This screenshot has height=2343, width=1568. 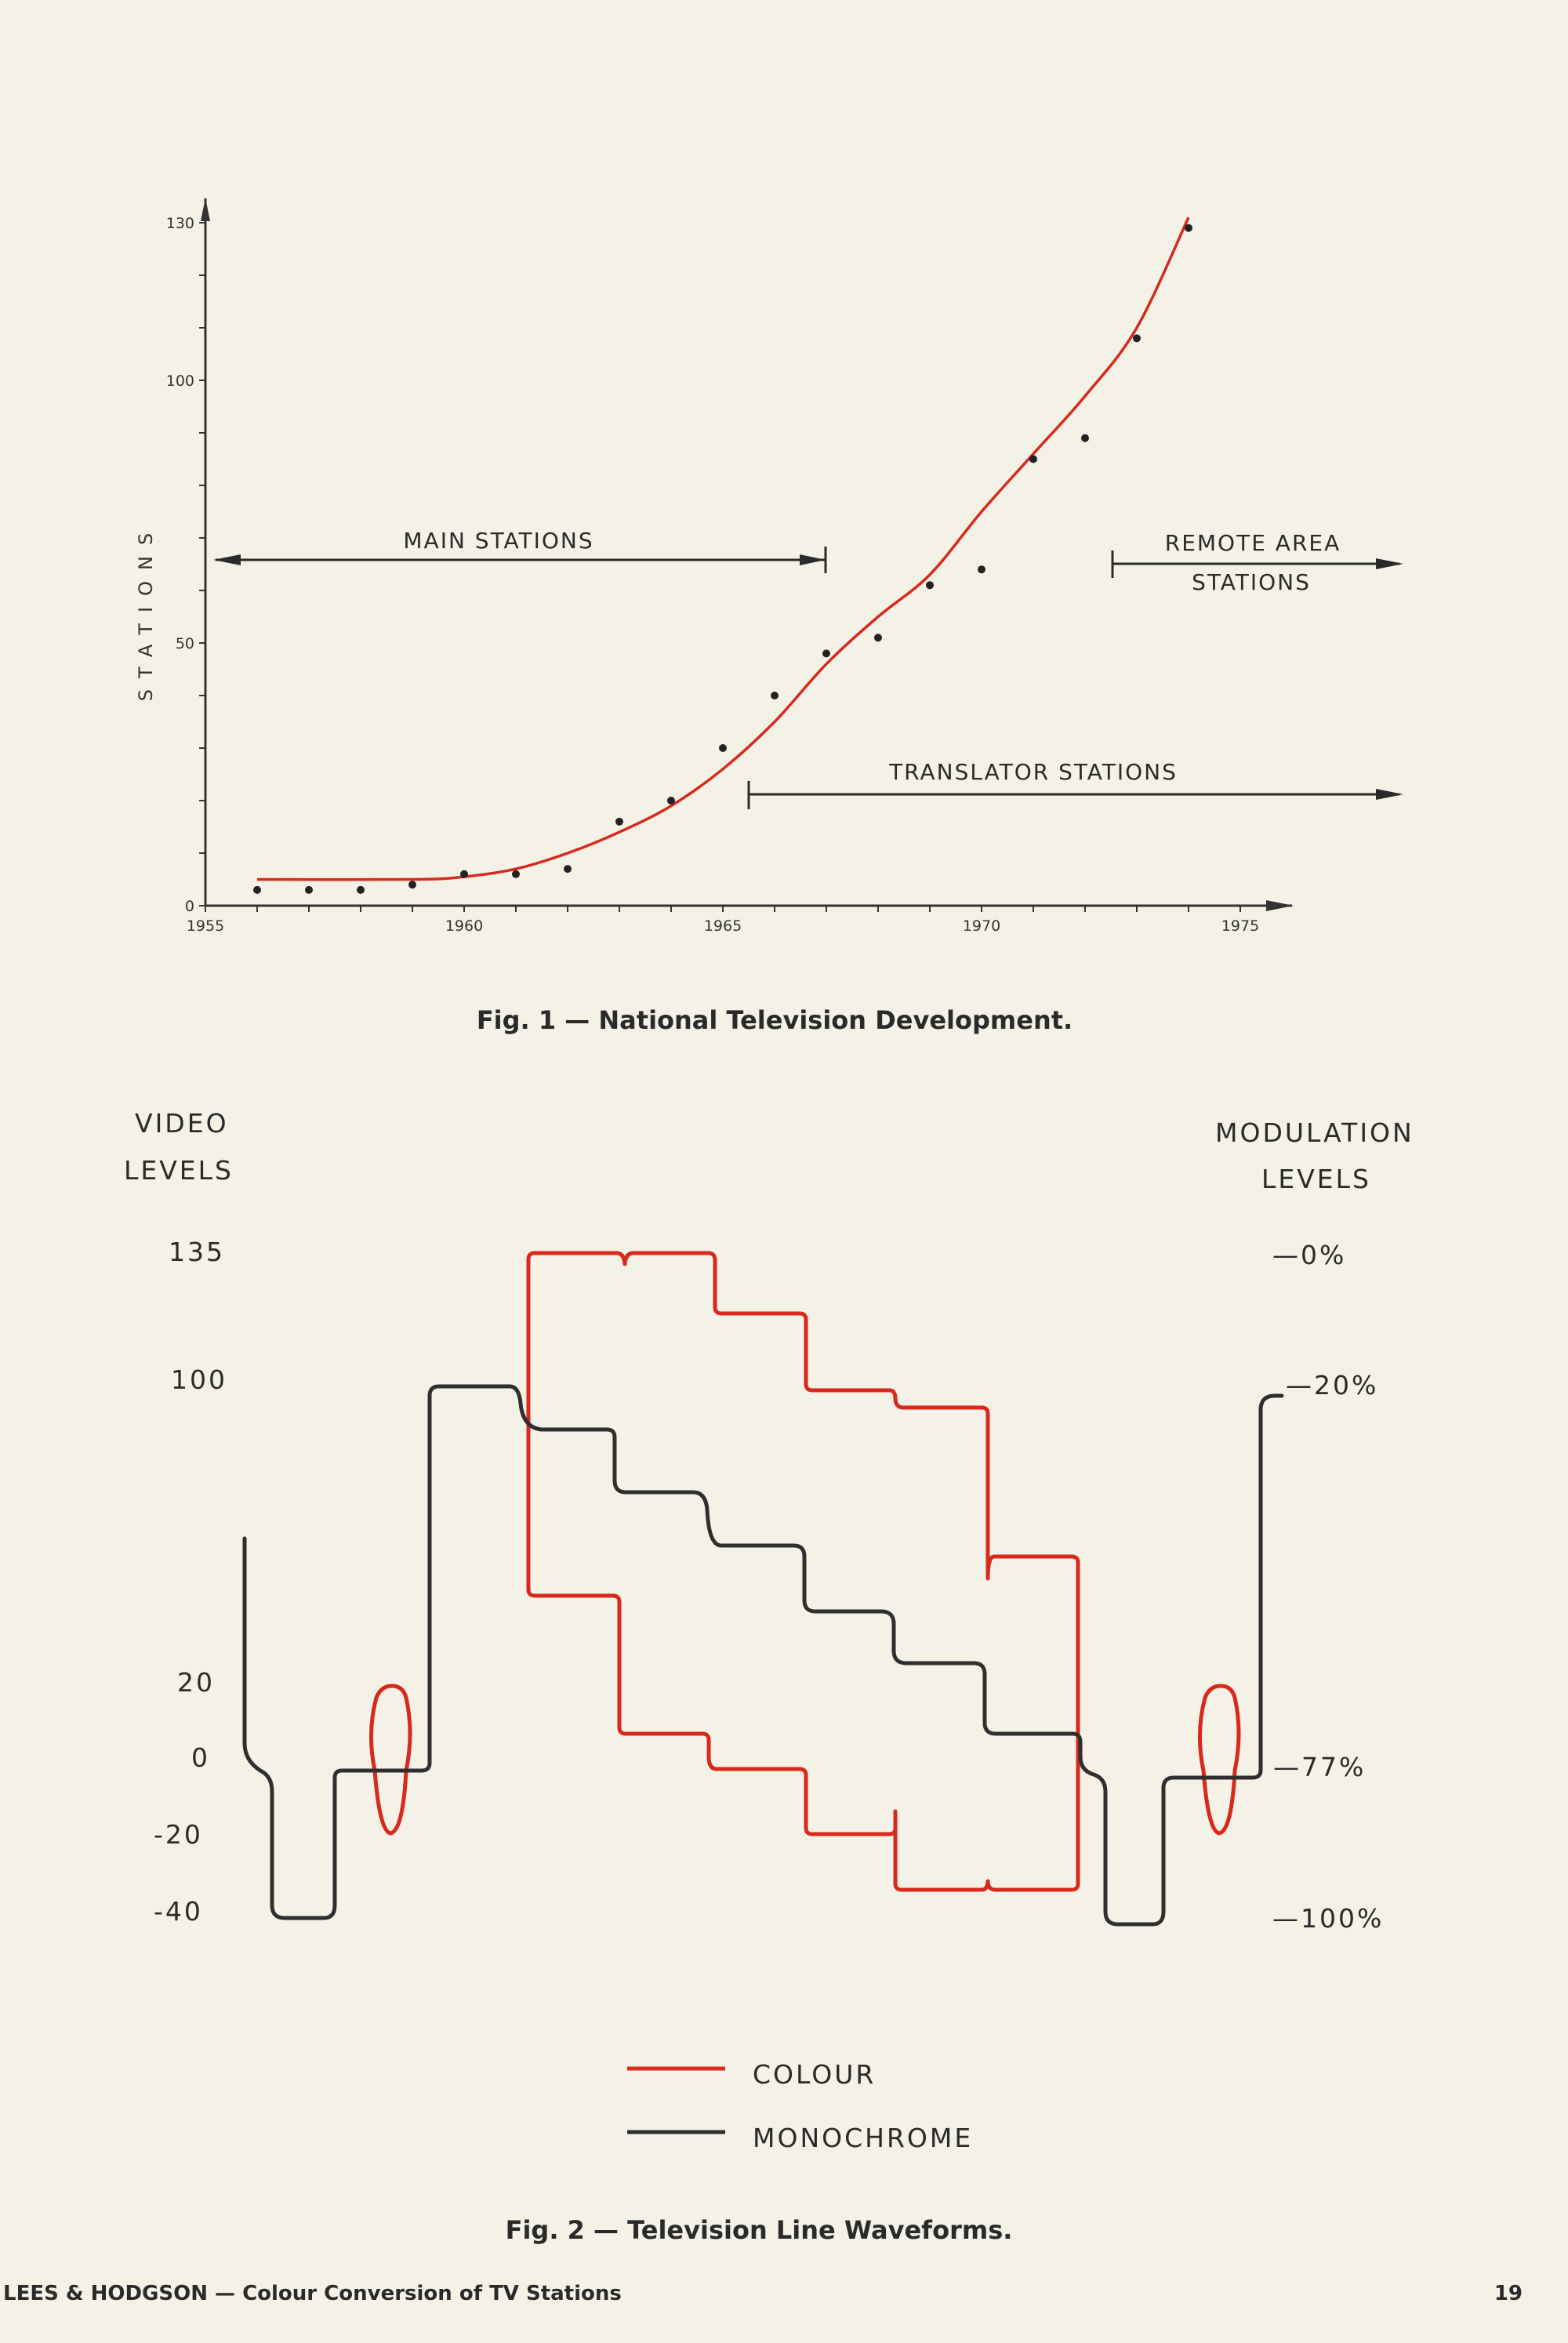 What do you see at coordinates (146, 611) in the screenshot?
I see `fig1-y-label: STATIONS` at bounding box center [146, 611].